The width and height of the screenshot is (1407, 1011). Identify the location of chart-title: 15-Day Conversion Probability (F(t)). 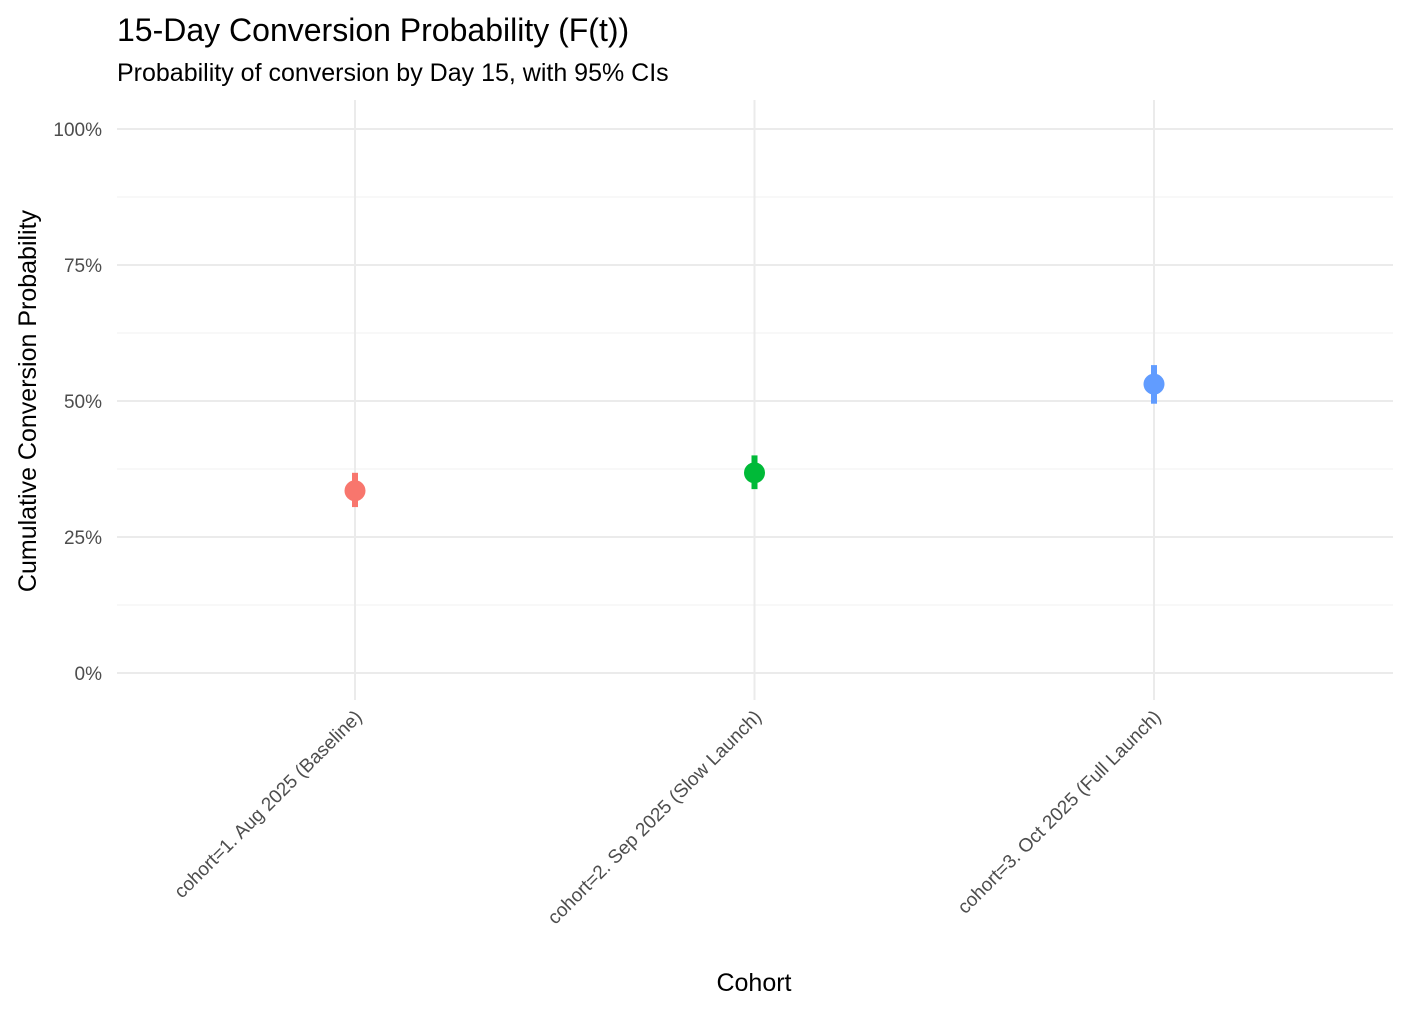
(373, 30).